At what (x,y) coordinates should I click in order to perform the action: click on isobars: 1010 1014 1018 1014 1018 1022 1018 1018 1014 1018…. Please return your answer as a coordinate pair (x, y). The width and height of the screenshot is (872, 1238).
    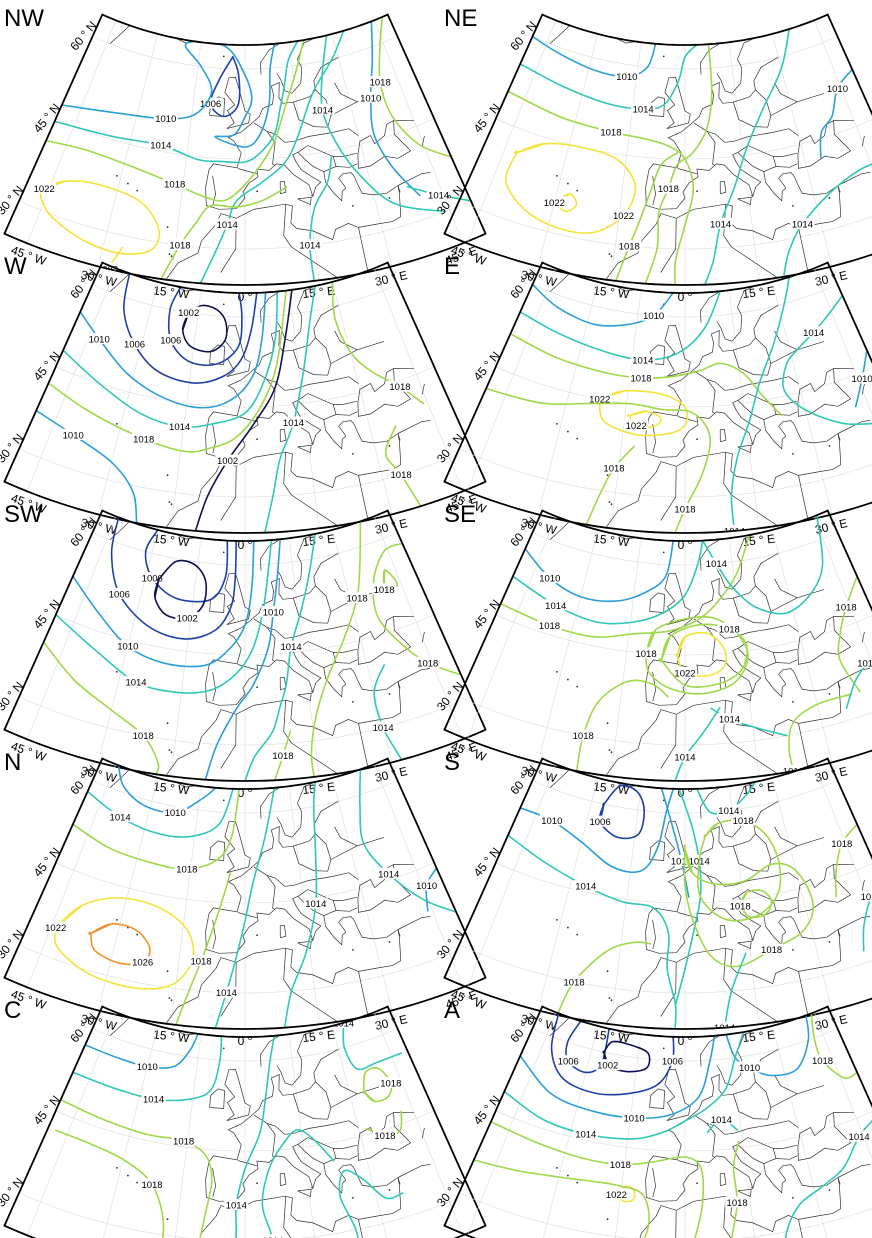
    Looking at the image, I should click on (685, 647).